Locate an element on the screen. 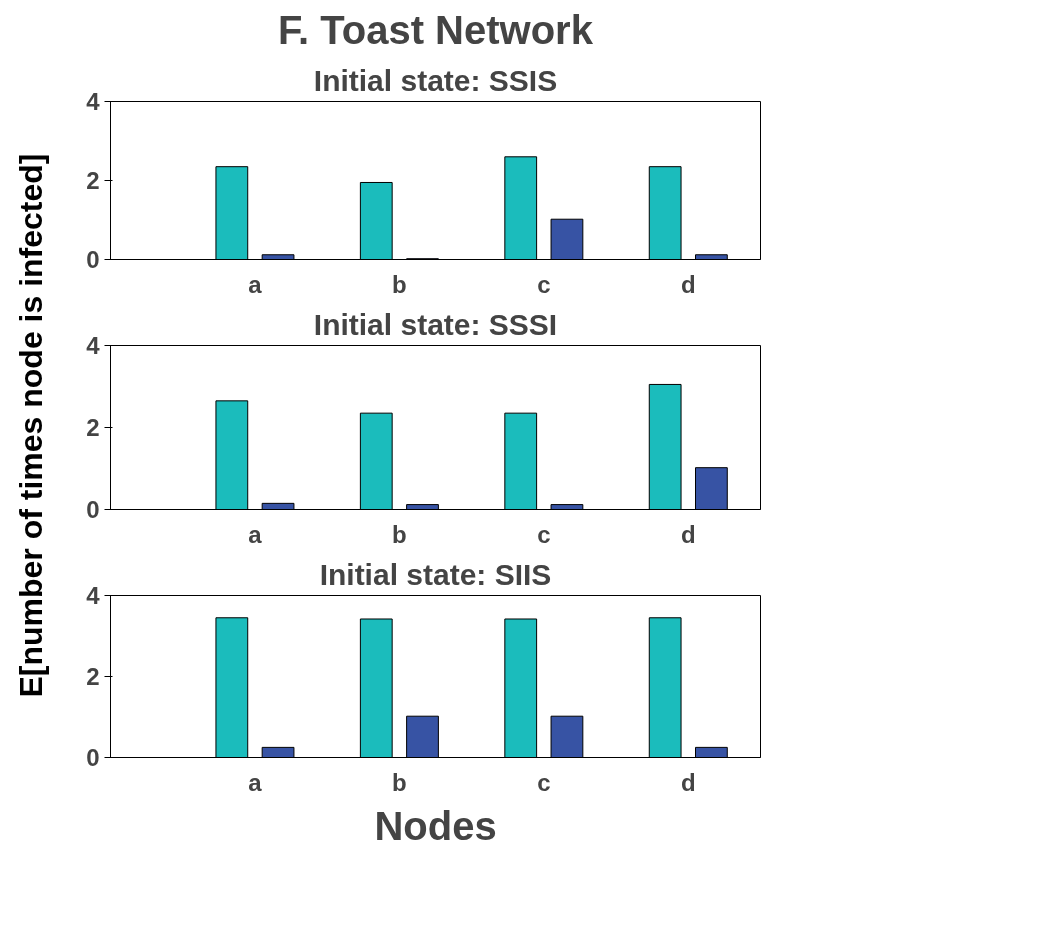 This screenshot has height=925, width=1062. chart-subtitle: Initial state: SSIS is located at coordinates (435, 80).